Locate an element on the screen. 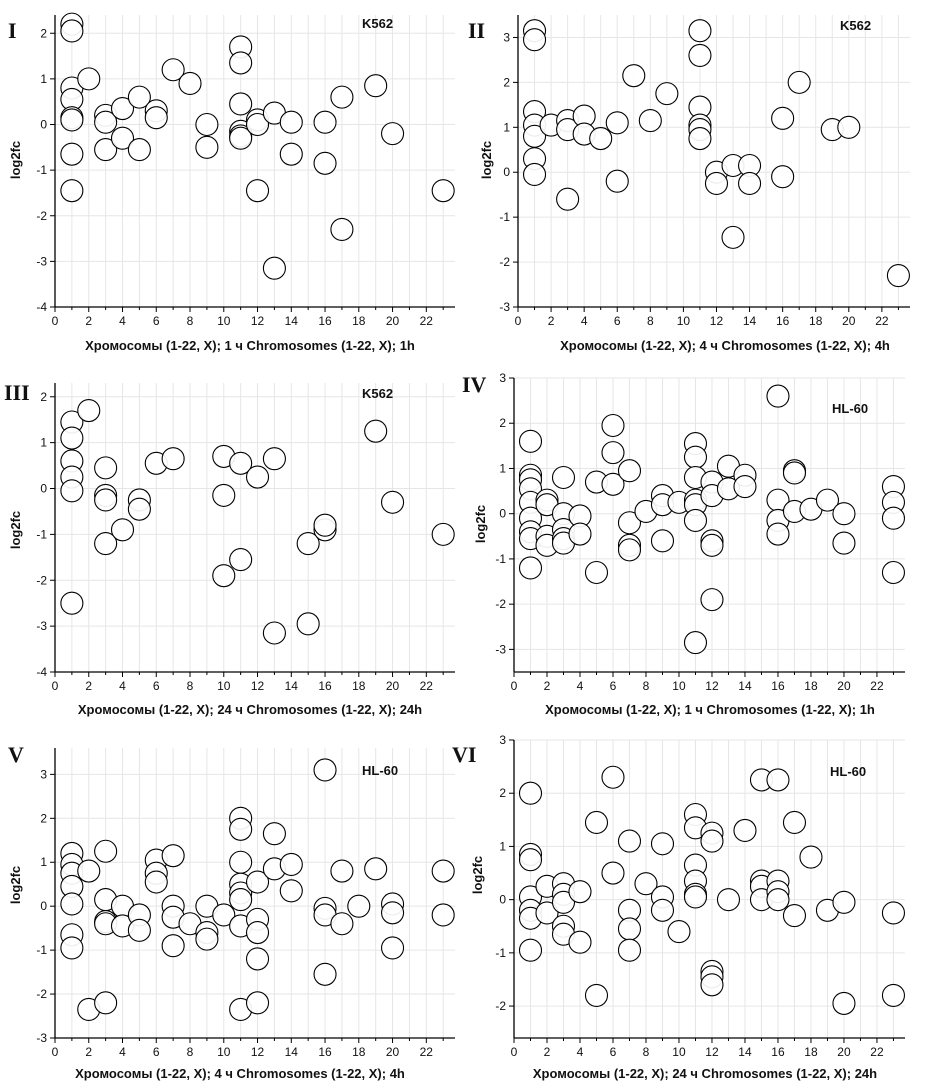 This screenshot has width=949, height=1091. panel-IV-x-tick-label-16: 16 is located at coordinates (778, 686).